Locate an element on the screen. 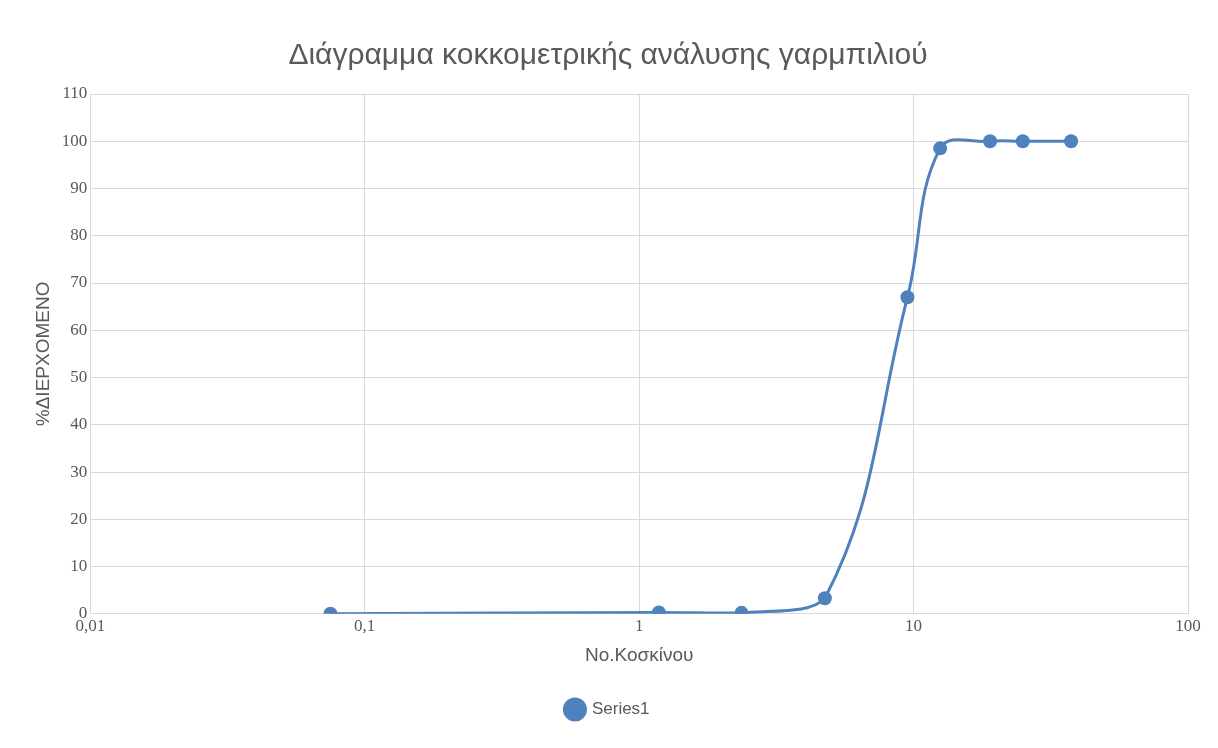  y-tick-label: 50 is located at coordinates (79, 376).